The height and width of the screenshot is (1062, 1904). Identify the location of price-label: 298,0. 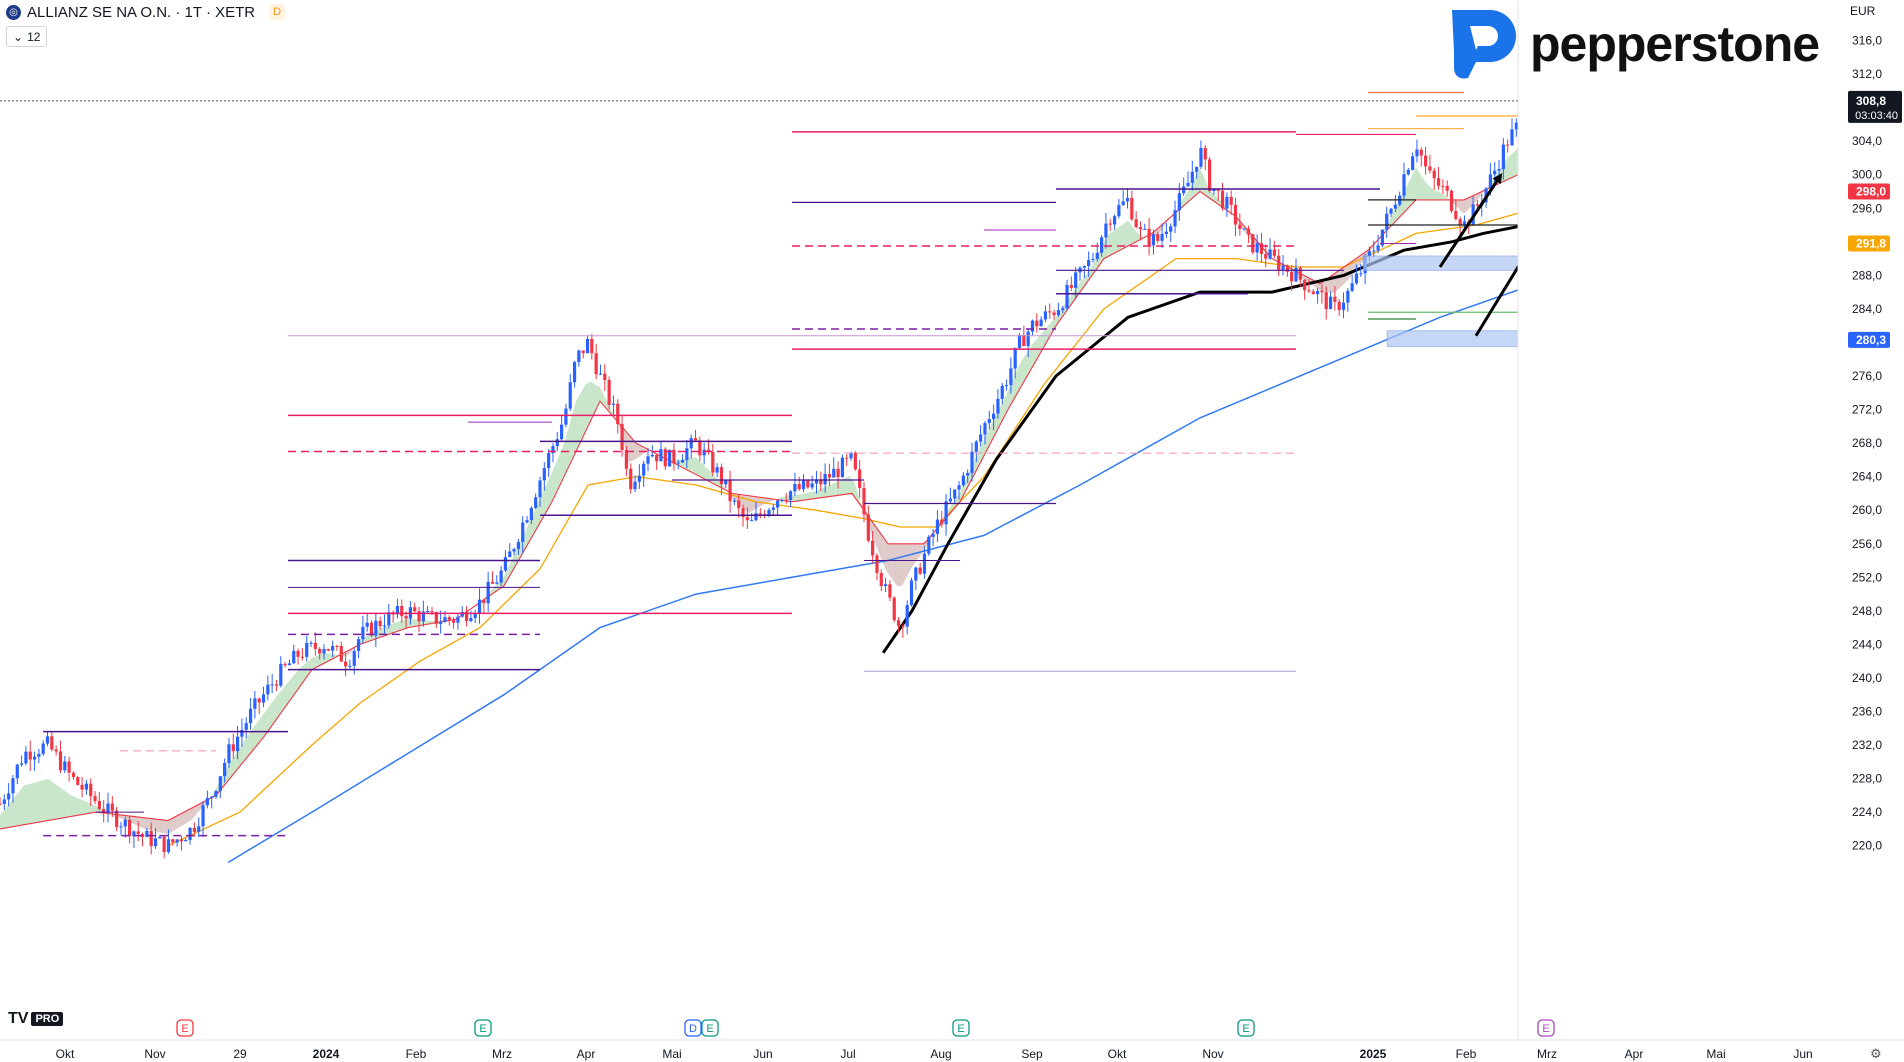
(1871, 191).